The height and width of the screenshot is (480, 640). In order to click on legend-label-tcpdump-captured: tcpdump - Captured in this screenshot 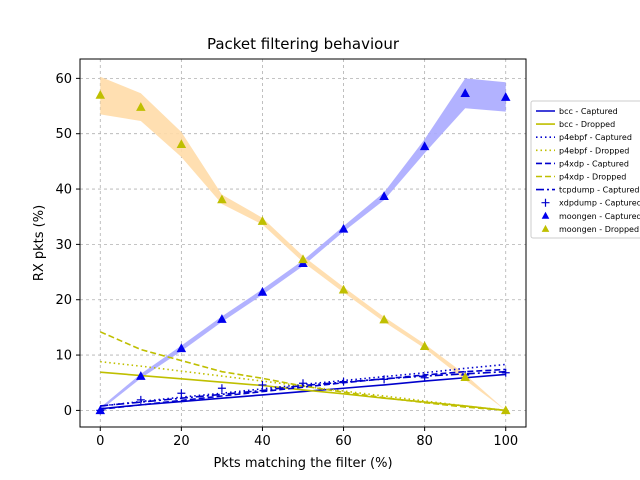, I will do `click(599, 190)`.